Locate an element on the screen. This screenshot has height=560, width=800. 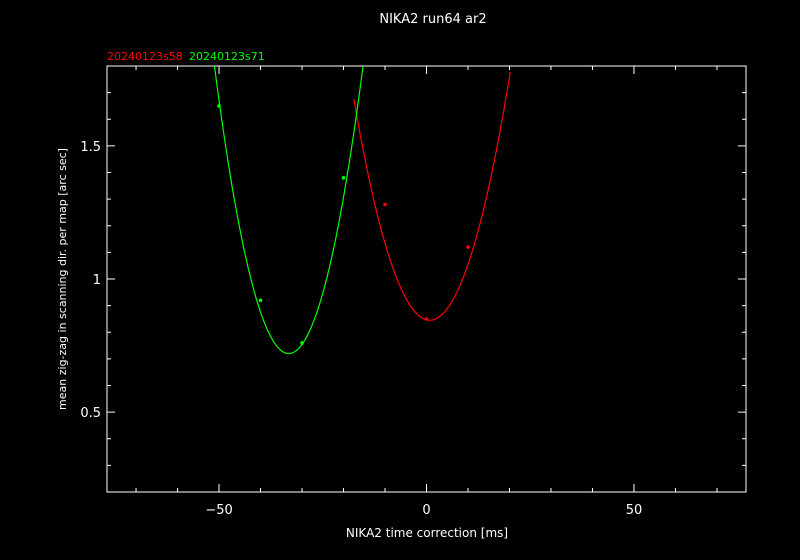
x-tick-label: 50 is located at coordinates (634, 510).